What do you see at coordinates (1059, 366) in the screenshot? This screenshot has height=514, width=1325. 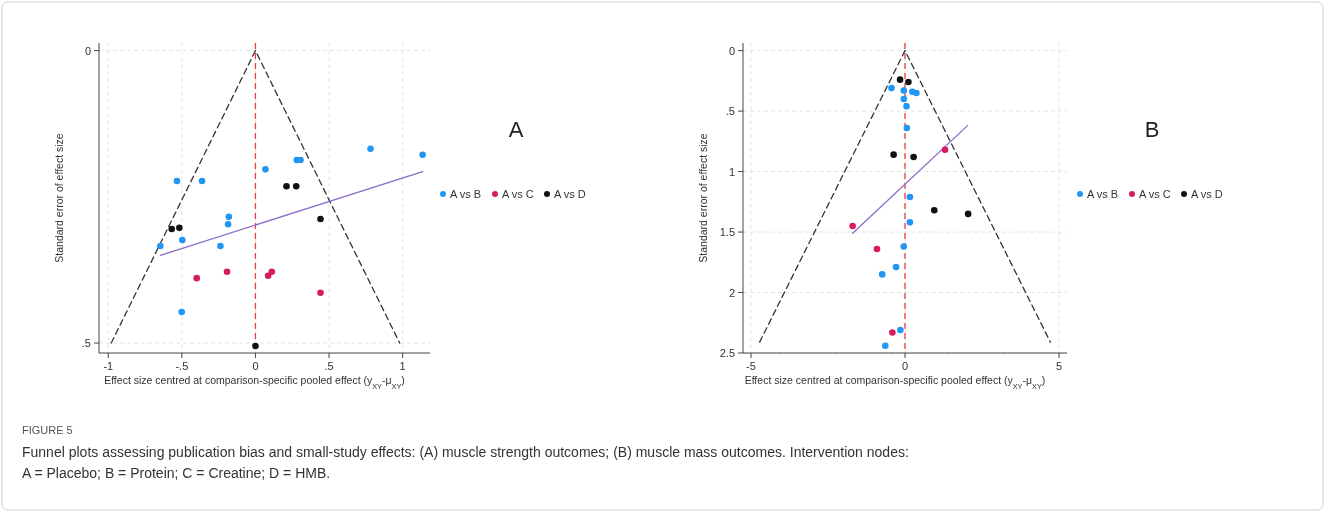 I see `x-tick-label: 5` at bounding box center [1059, 366].